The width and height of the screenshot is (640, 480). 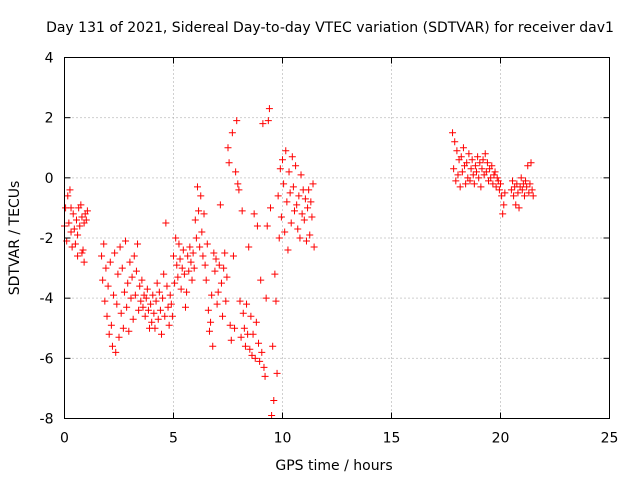 What do you see at coordinates (64, 439) in the screenshot?
I see `x-tick-label: 0` at bounding box center [64, 439].